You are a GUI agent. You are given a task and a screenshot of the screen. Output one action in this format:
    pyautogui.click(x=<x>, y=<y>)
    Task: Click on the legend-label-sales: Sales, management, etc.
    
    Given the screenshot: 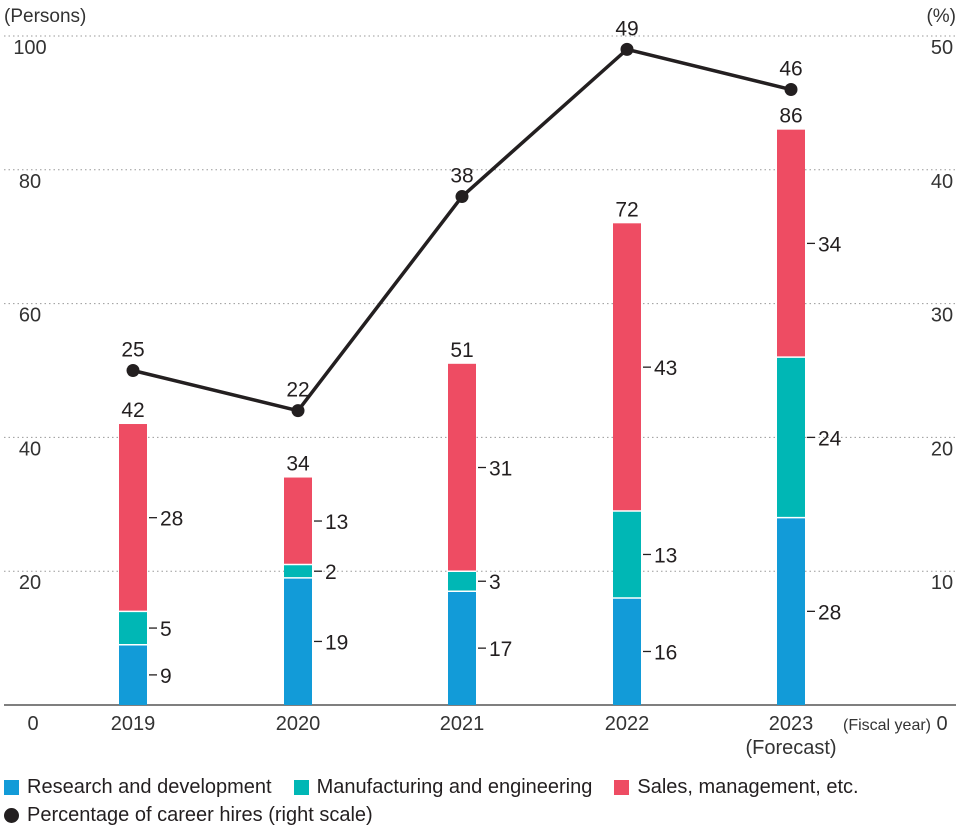 What is the action you would take?
    pyautogui.click(x=748, y=787)
    